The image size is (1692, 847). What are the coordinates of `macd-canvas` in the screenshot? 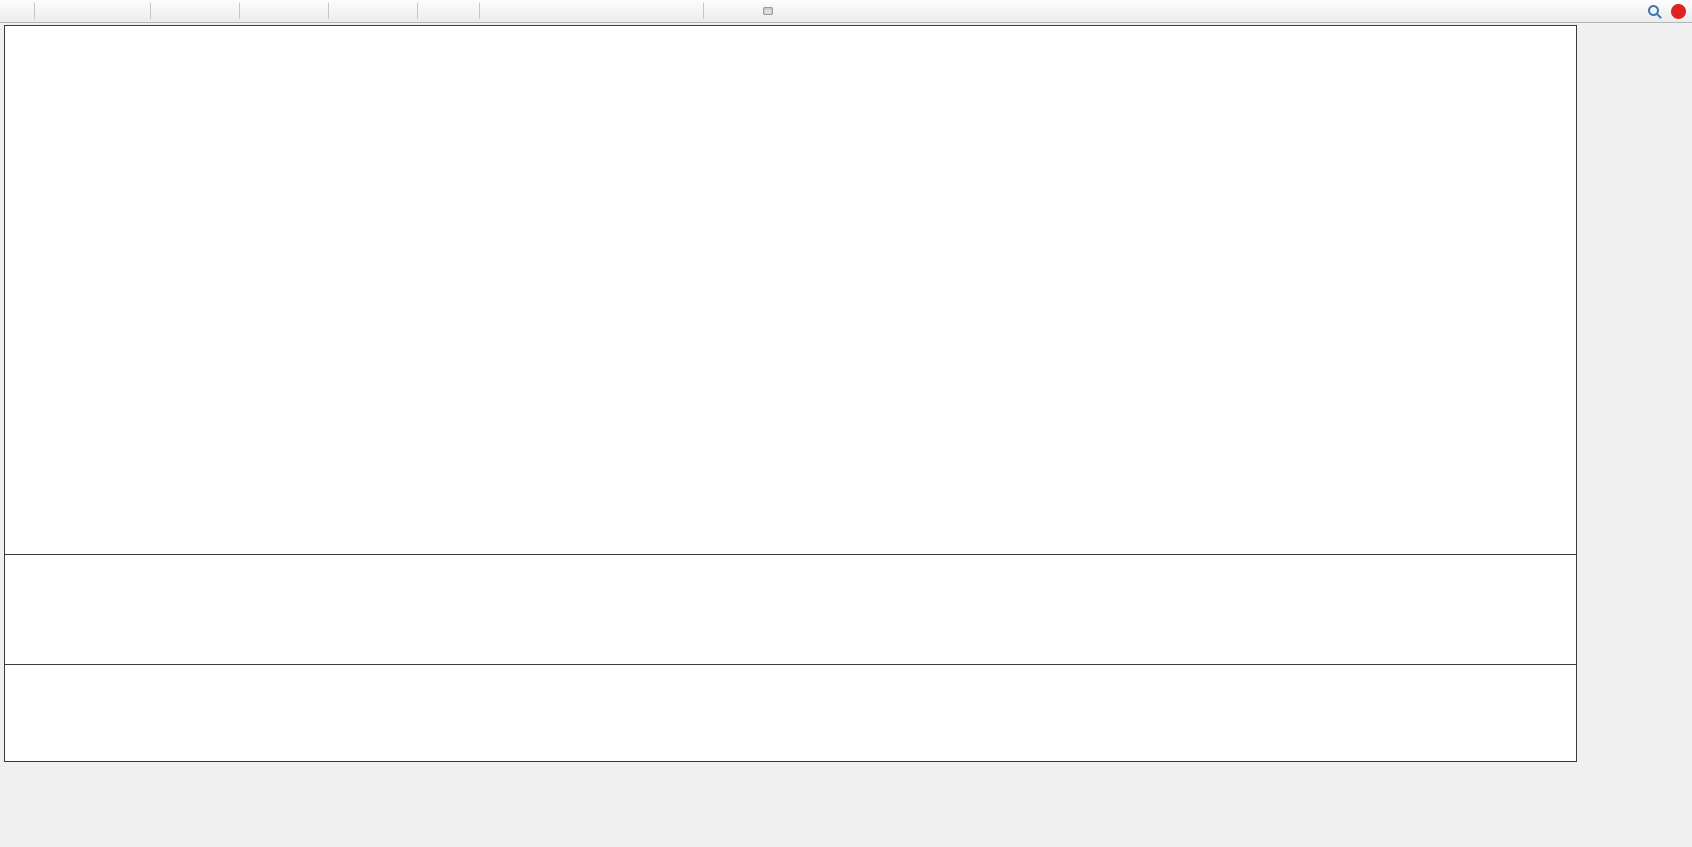 It's located at (790, 609).